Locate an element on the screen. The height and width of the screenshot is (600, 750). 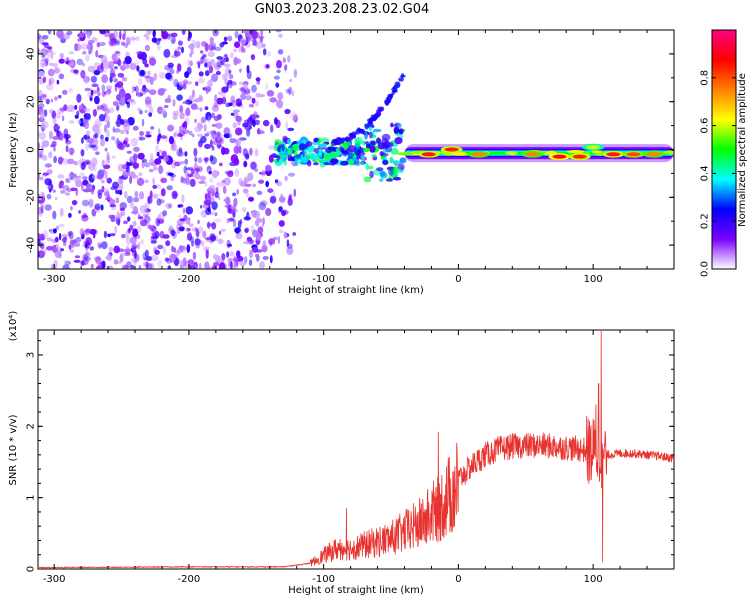
spectrogram-y-axis-label: Frequency (Hz) is located at coordinates (13, 150).